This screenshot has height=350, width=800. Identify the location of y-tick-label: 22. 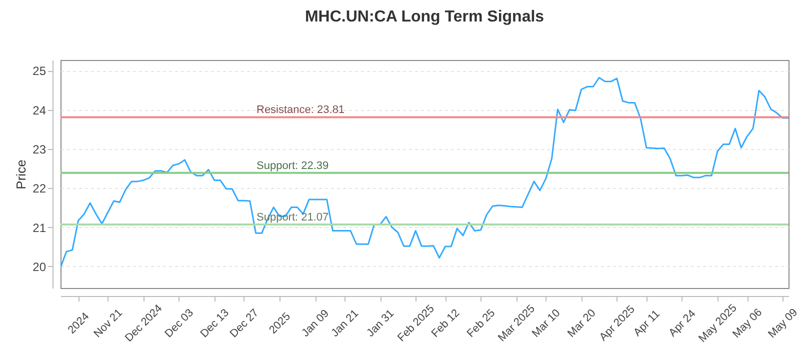
(39, 189).